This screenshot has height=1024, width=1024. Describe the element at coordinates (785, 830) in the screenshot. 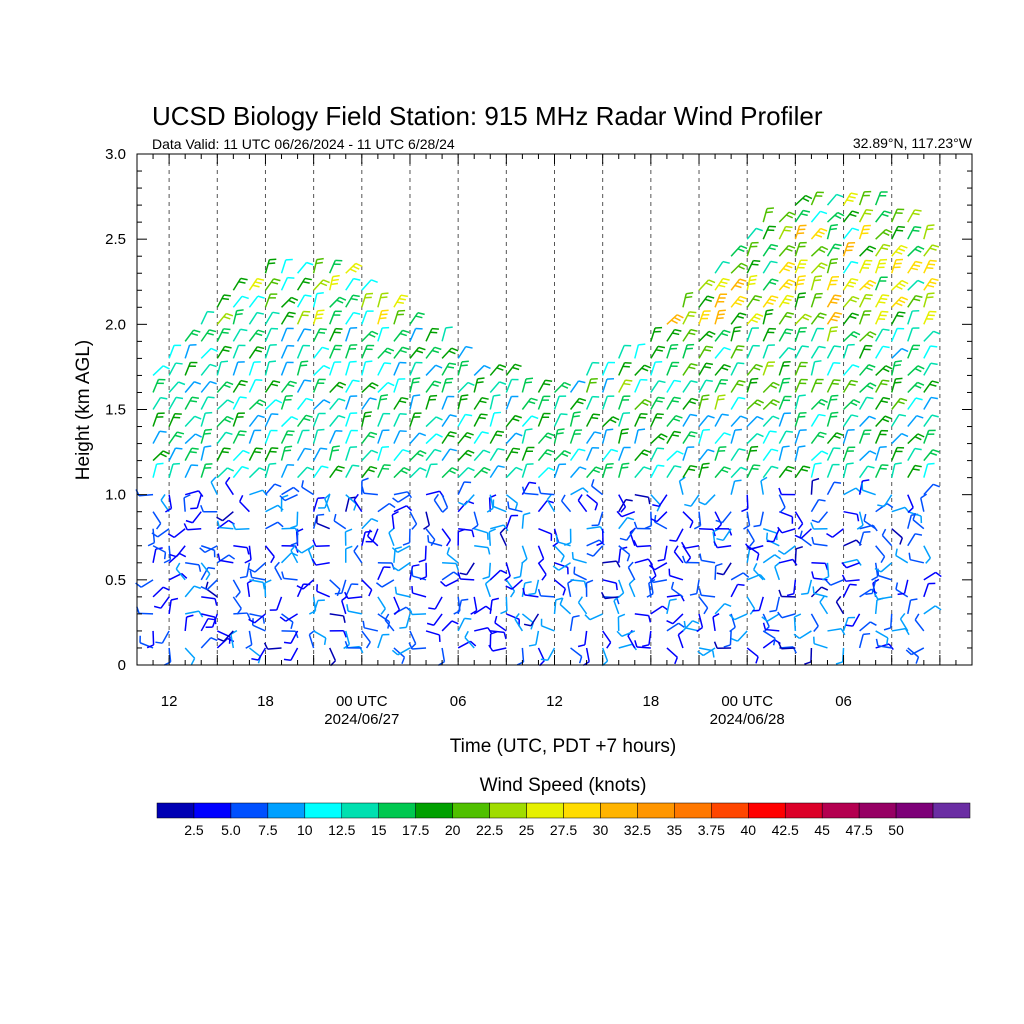

I see `colorbar-label: 42.5` at that location.